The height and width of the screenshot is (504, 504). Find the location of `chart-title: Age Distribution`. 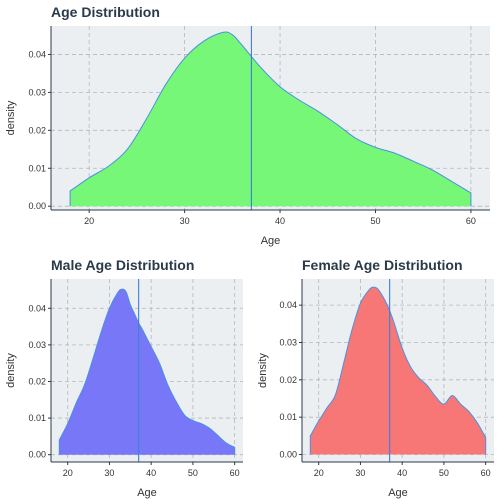

chart-title: Age Distribution is located at coordinates (105, 12).